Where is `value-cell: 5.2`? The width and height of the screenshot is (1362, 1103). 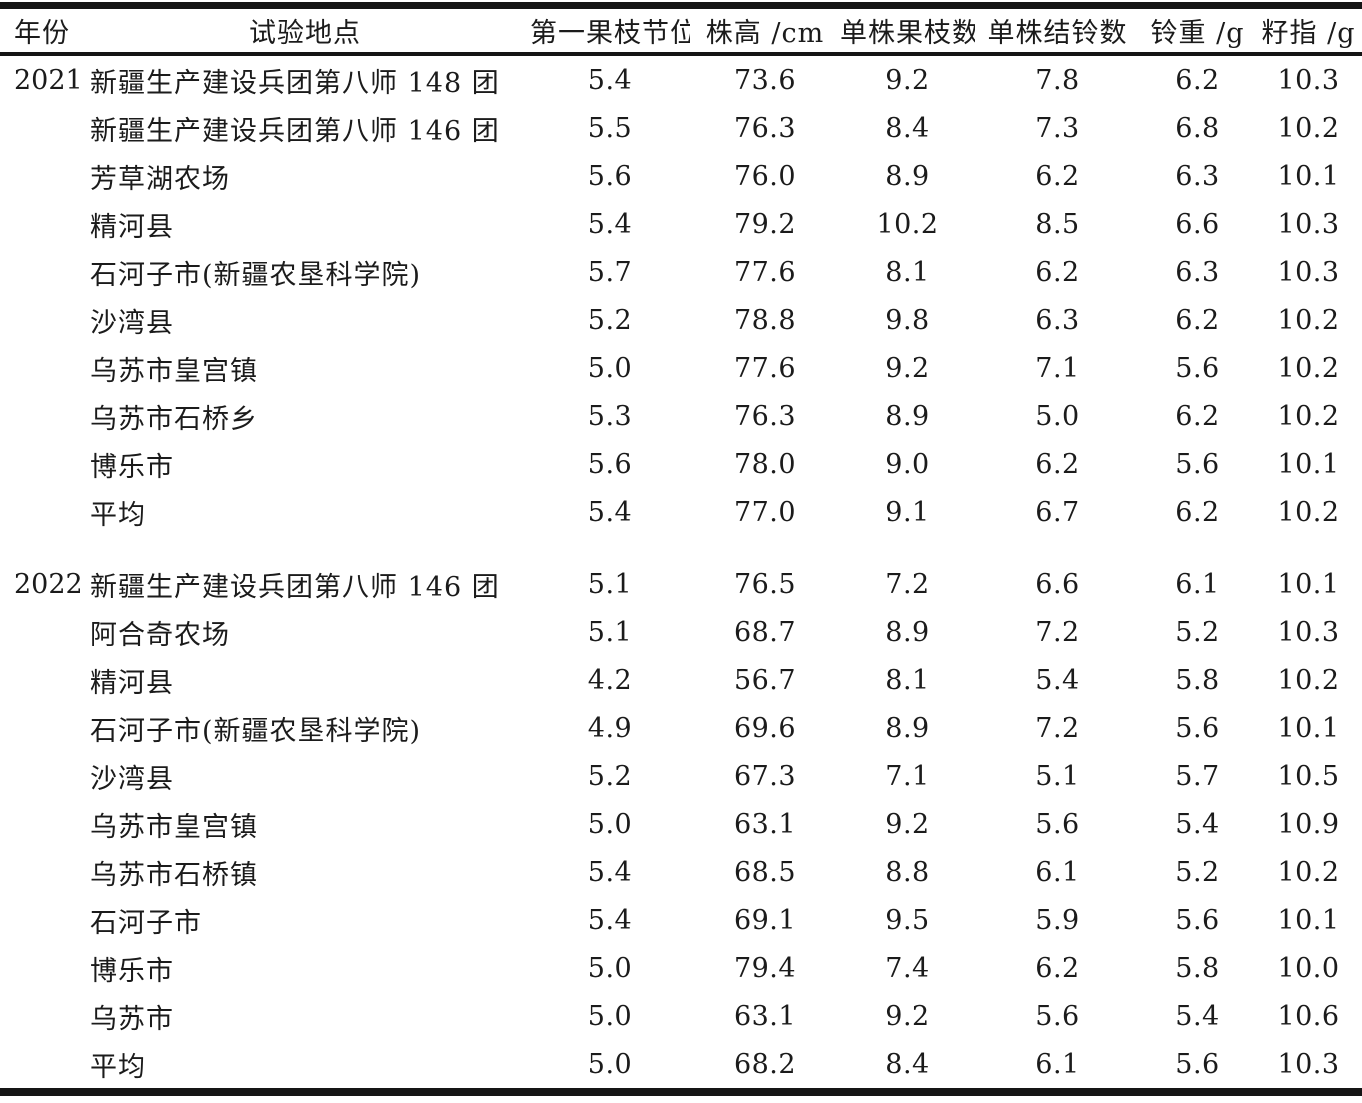
value-cell: 5.2 is located at coordinates (610, 320).